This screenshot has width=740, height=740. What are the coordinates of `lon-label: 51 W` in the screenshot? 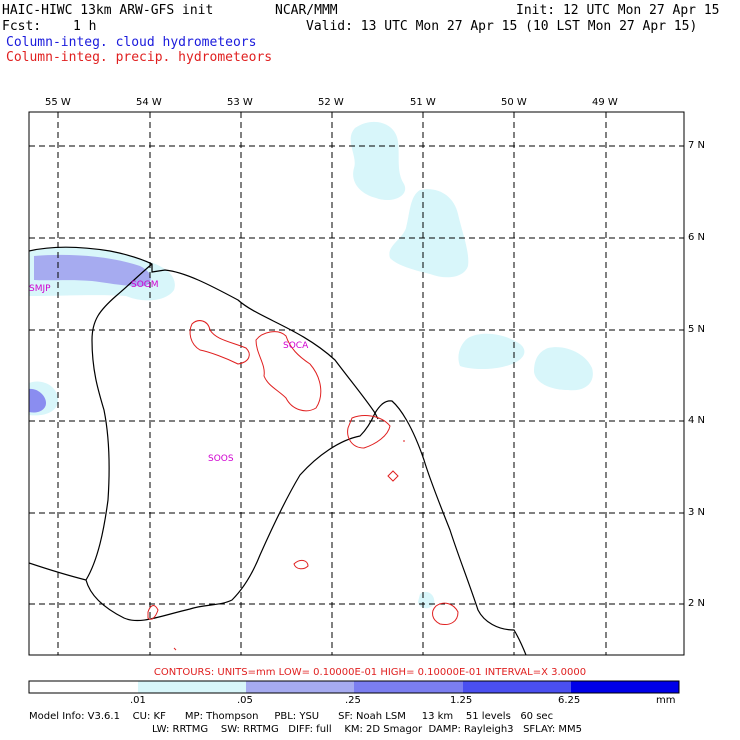 It's located at (423, 102).